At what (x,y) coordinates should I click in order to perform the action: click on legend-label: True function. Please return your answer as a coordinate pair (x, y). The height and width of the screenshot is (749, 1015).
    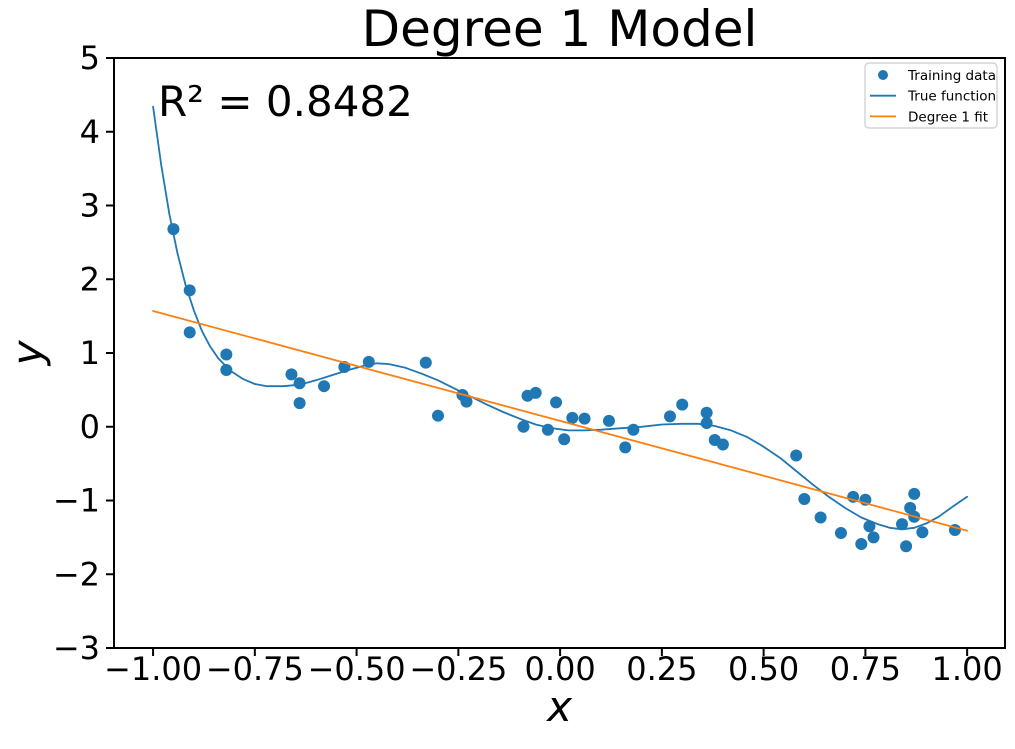
    Looking at the image, I should click on (951, 97).